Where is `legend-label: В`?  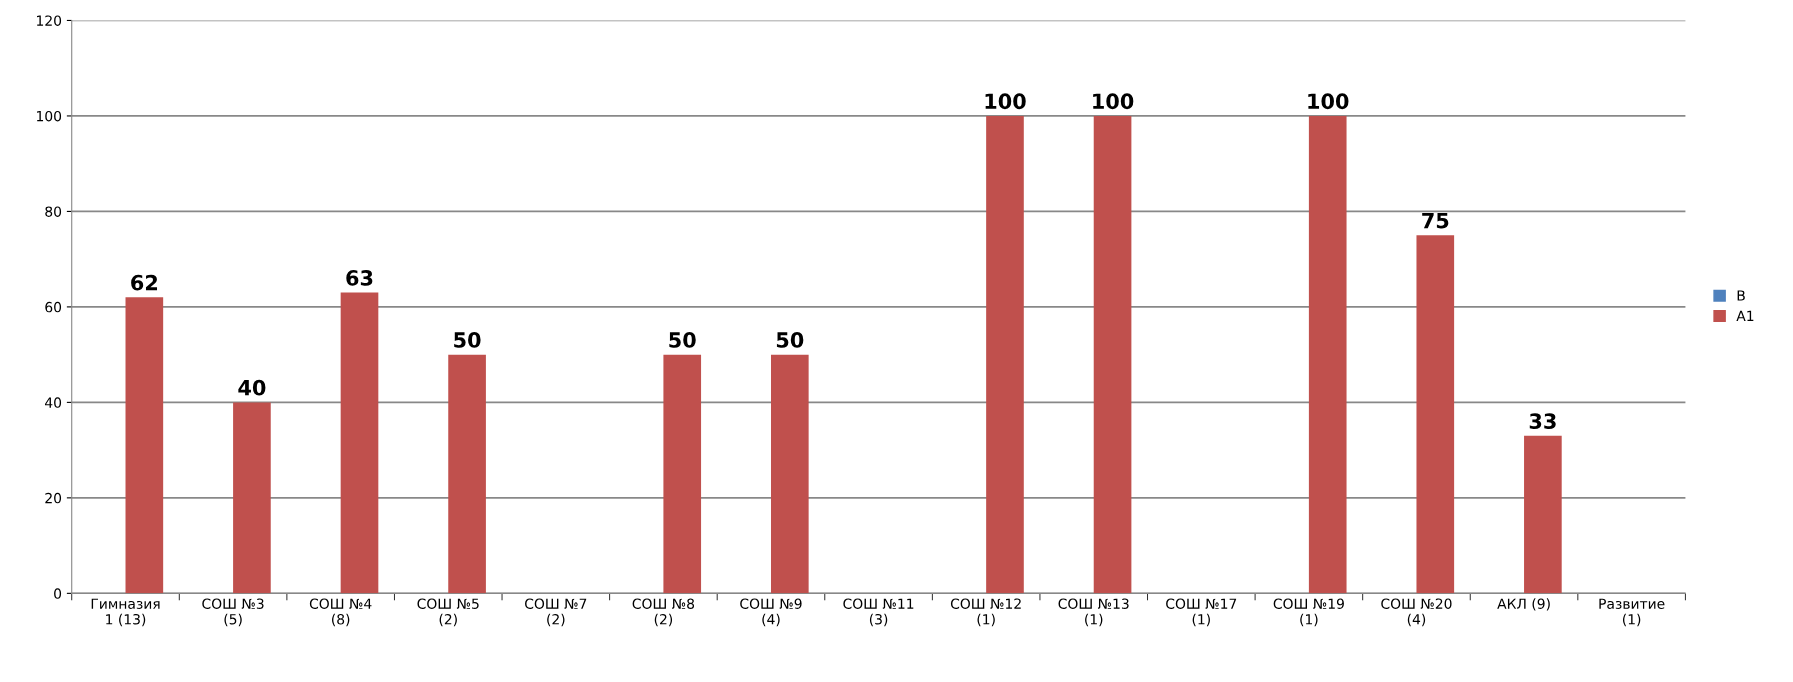 legend-label: В is located at coordinates (1741, 295).